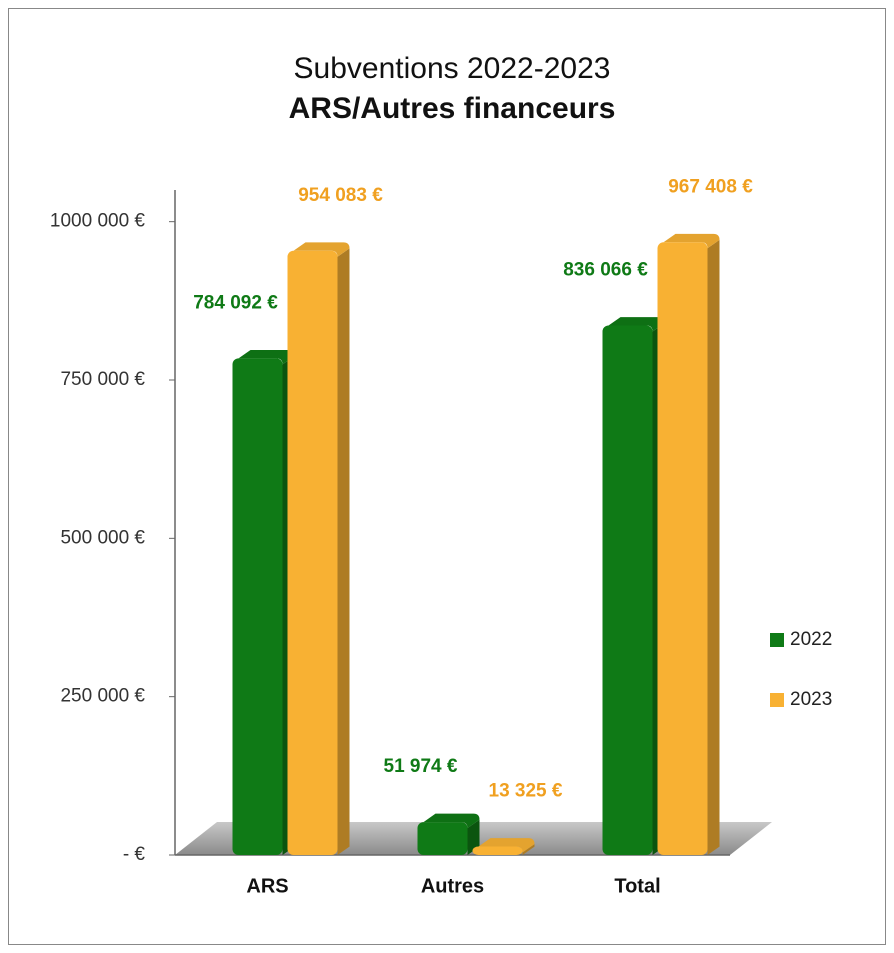 Image resolution: width=894 pixels, height=953 pixels. I want to click on chart-subtitle: ARS/Autres financeurs, so click(452, 108).